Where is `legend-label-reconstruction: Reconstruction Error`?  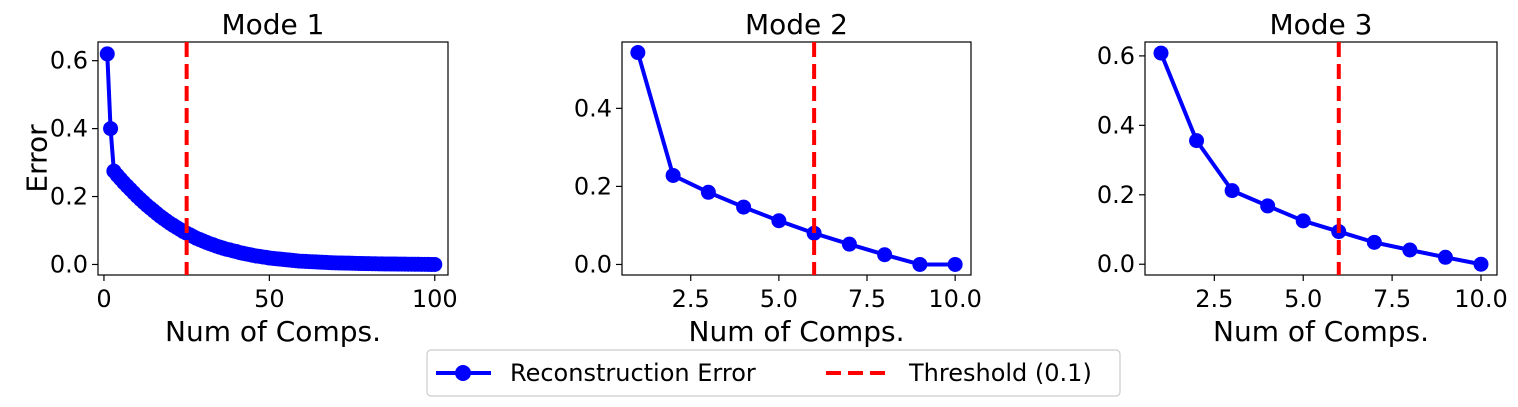 legend-label-reconstruction: Reconstruction Error is located at coordinates (633, 373).